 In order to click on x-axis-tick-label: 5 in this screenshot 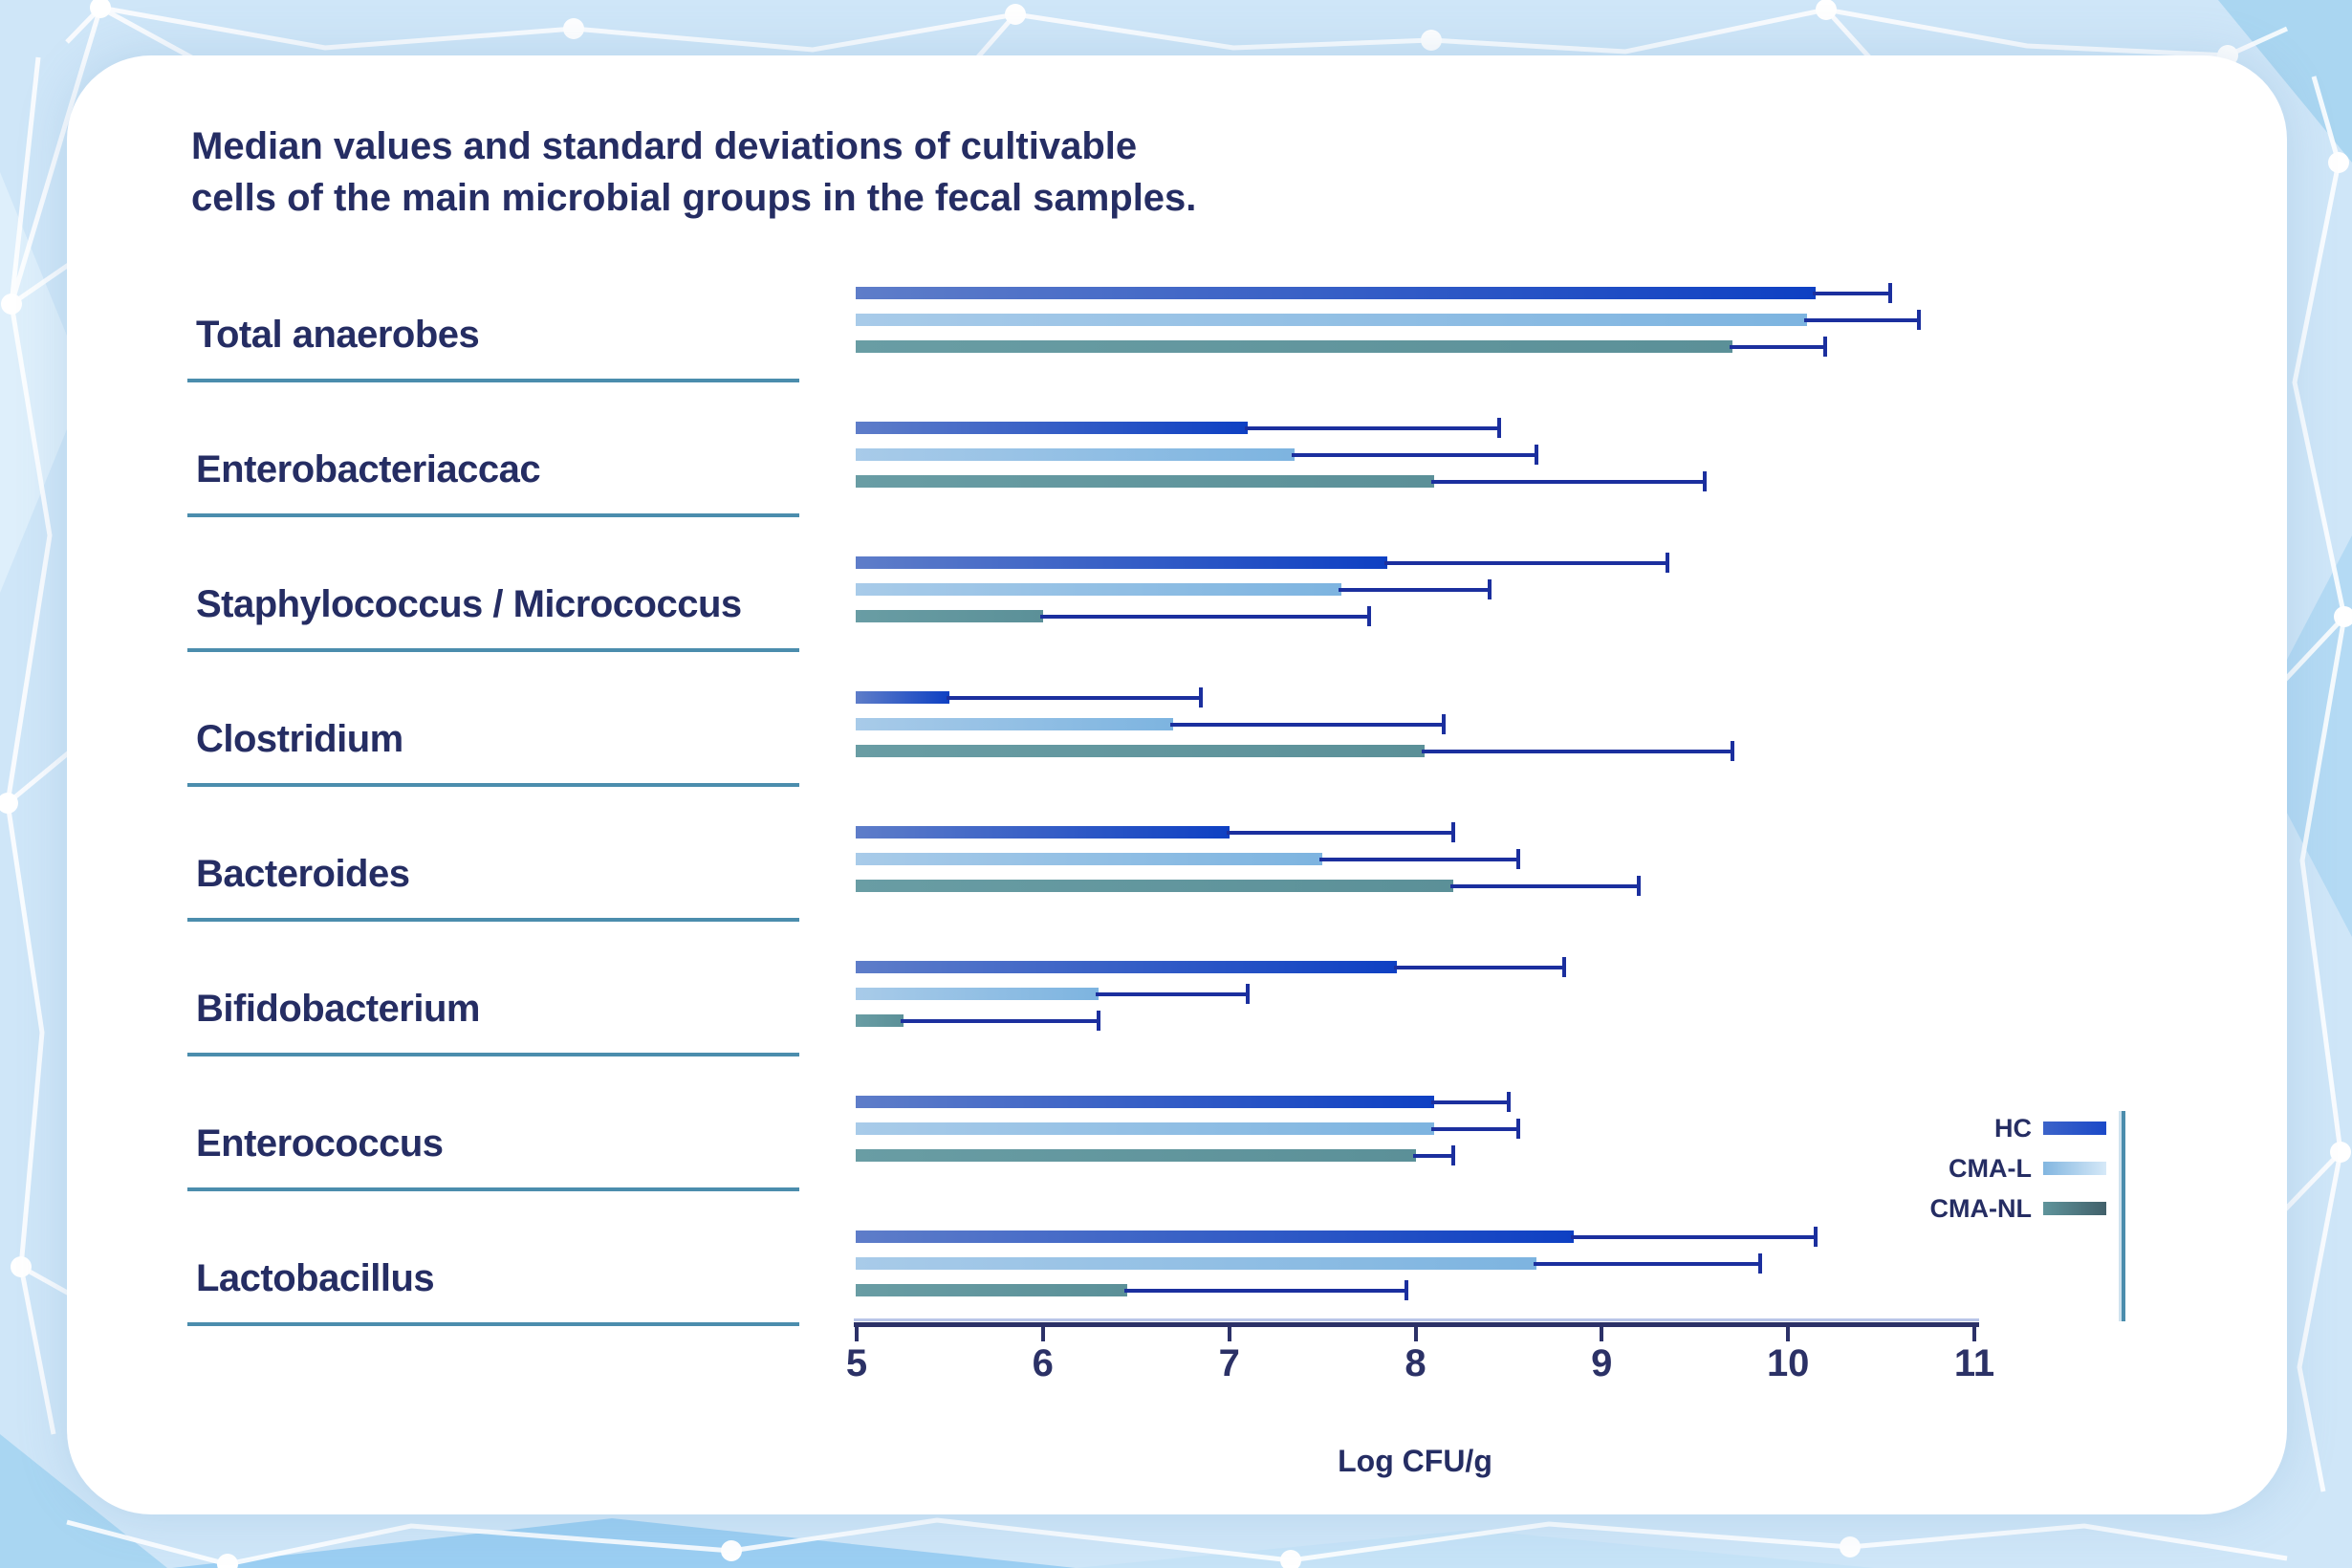, I will do `click(856, 1363)`.